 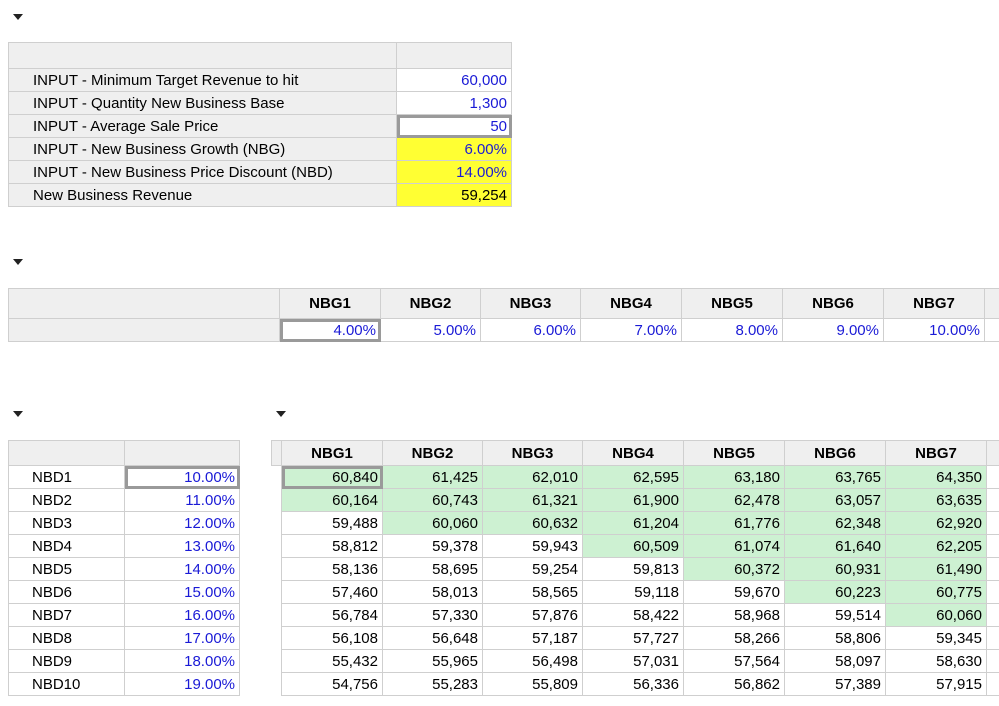 What do you see at coordinates (432, 638) in the screenshot?
I see `matrix-cell: 56,648` at bounding box center [432, 638].